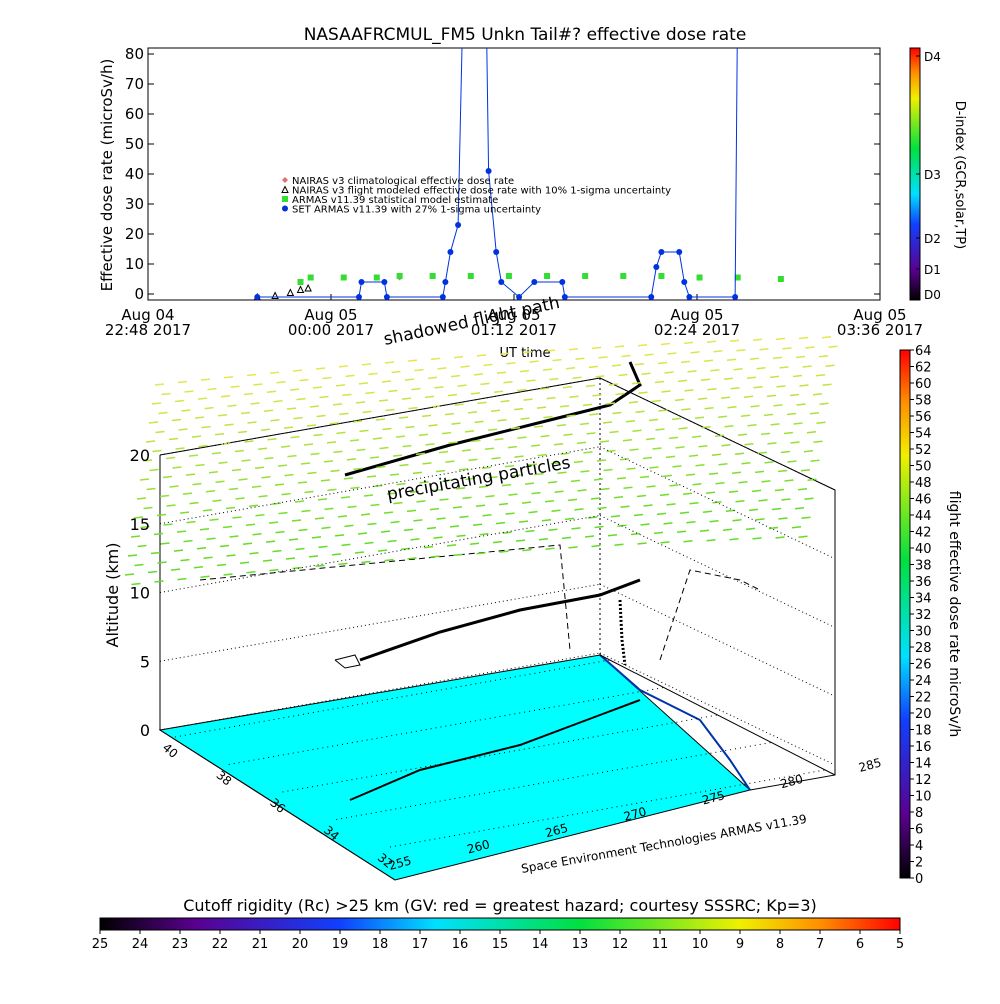  I want to click on colorbar-tick-label: 34, so click(923, 599).